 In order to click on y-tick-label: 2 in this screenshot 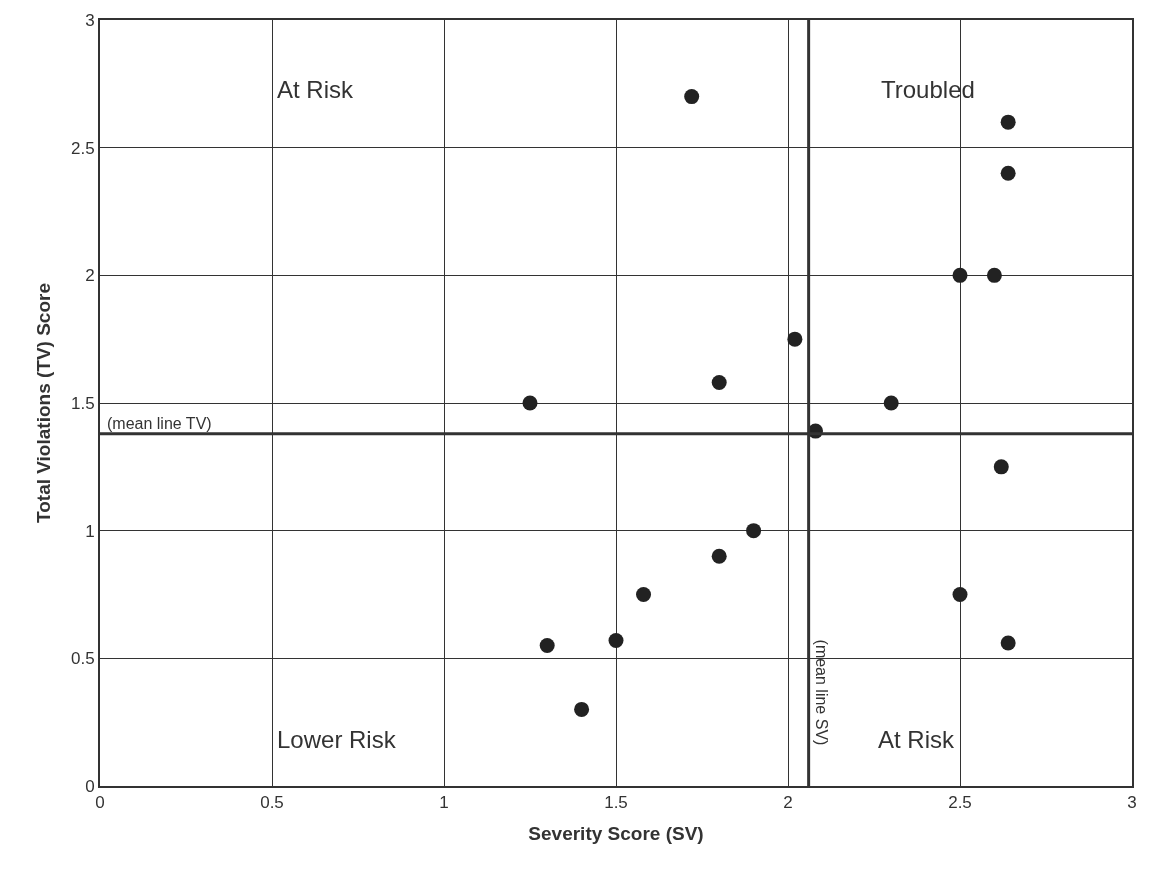, I will do `click(90, 276)`.